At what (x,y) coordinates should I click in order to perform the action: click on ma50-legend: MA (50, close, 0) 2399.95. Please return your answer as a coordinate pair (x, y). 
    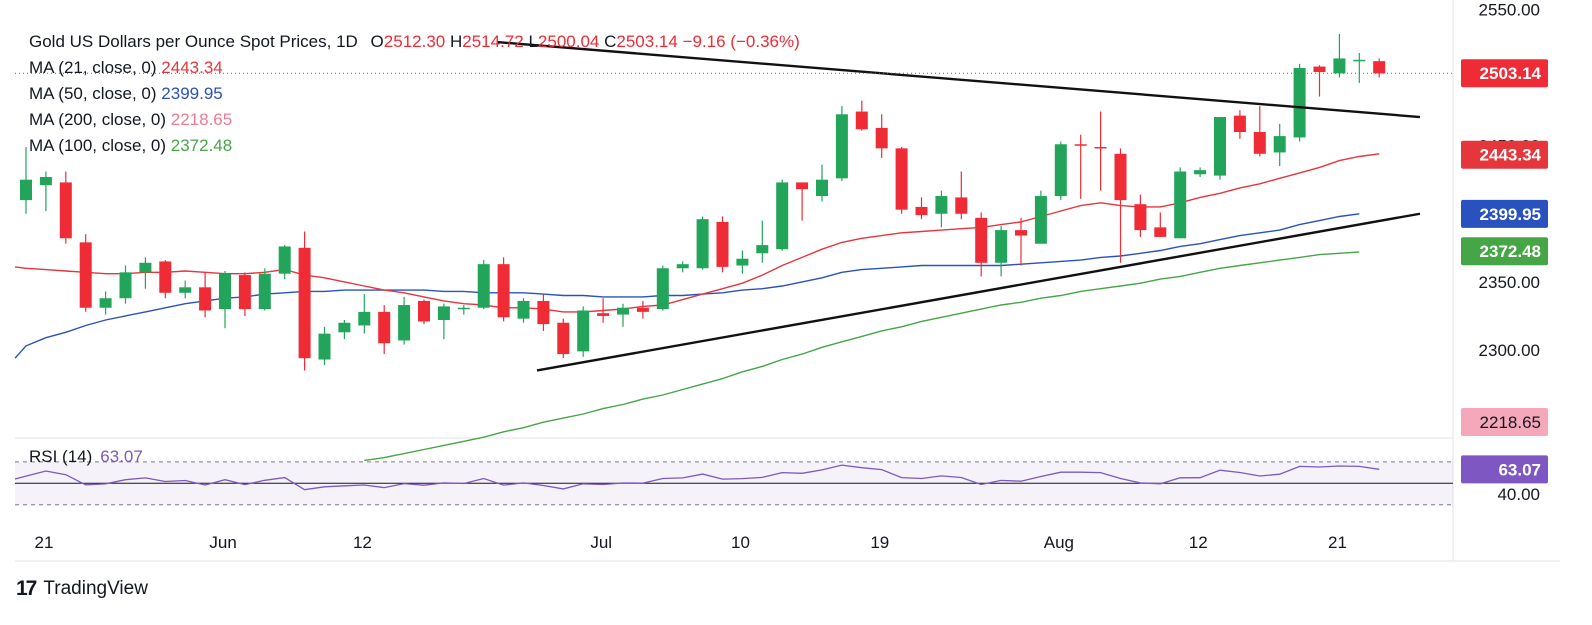
    Looking at the image, I should click on (414, 94).